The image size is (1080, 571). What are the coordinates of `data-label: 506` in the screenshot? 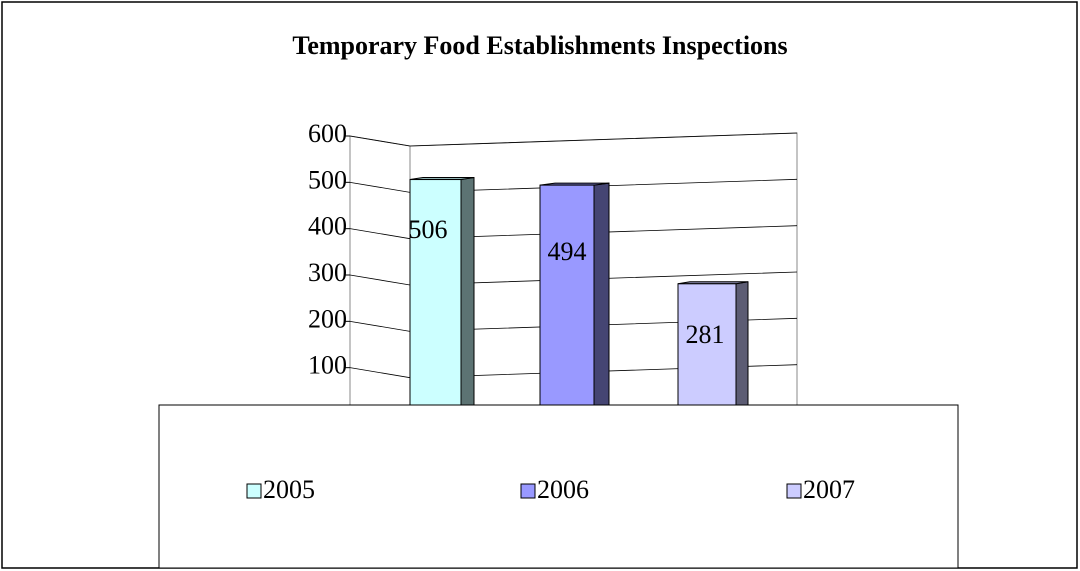 It's located at (428, 229).